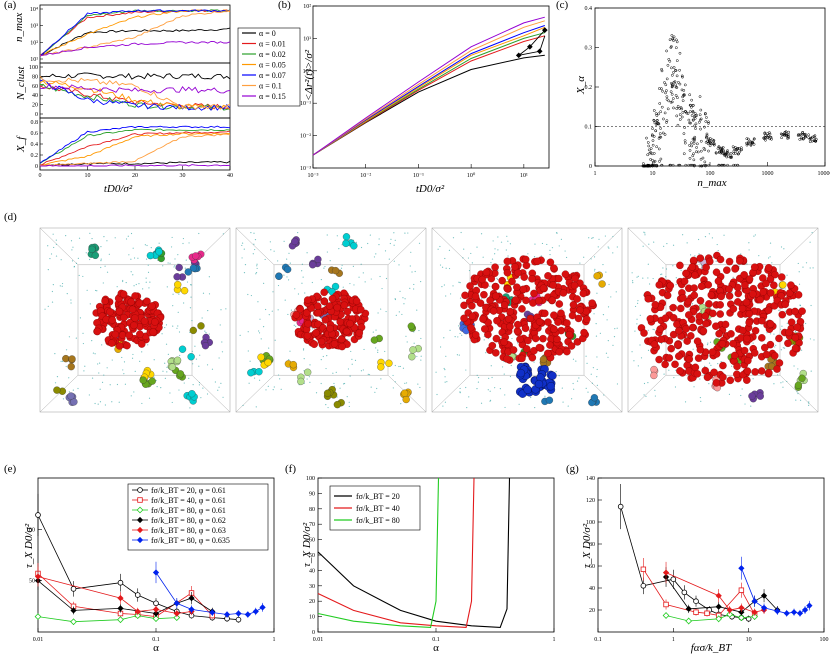  What do you see at coordinates (643, 569) in the screenshot?
I see `marker-open-square` at bounding box center [643, 569].